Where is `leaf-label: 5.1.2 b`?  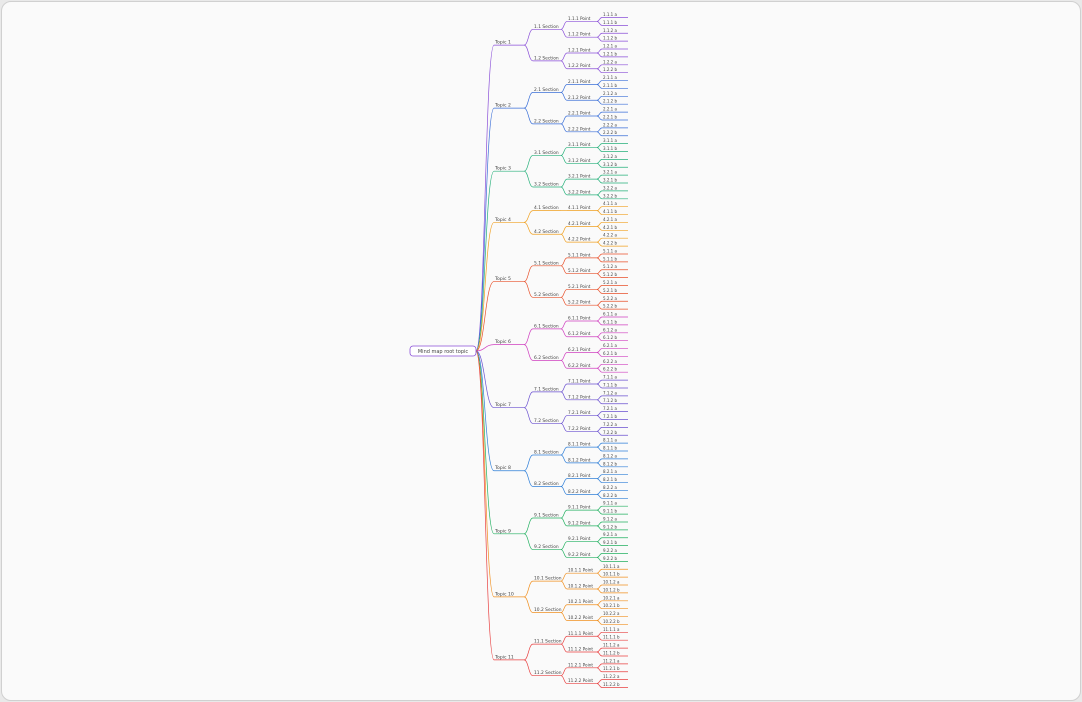 leaf-label: 5.1.2 b is located at coordinates (610, 274).